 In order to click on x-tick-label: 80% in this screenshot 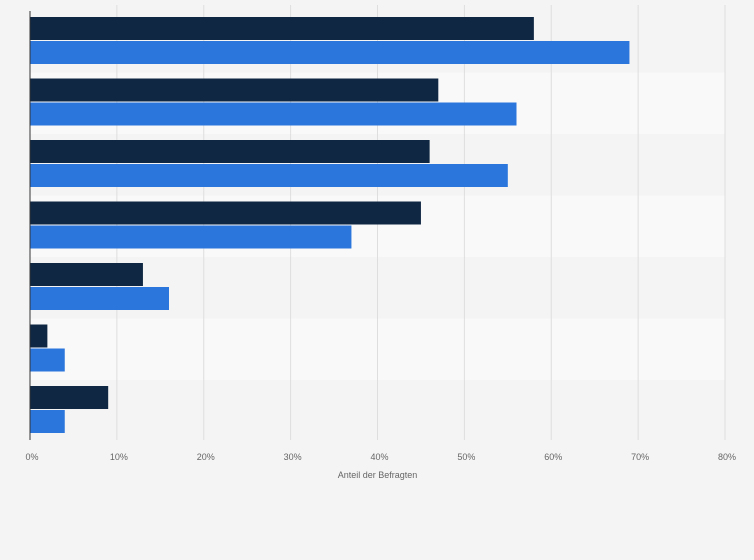, I will do `click(727, 457)`.